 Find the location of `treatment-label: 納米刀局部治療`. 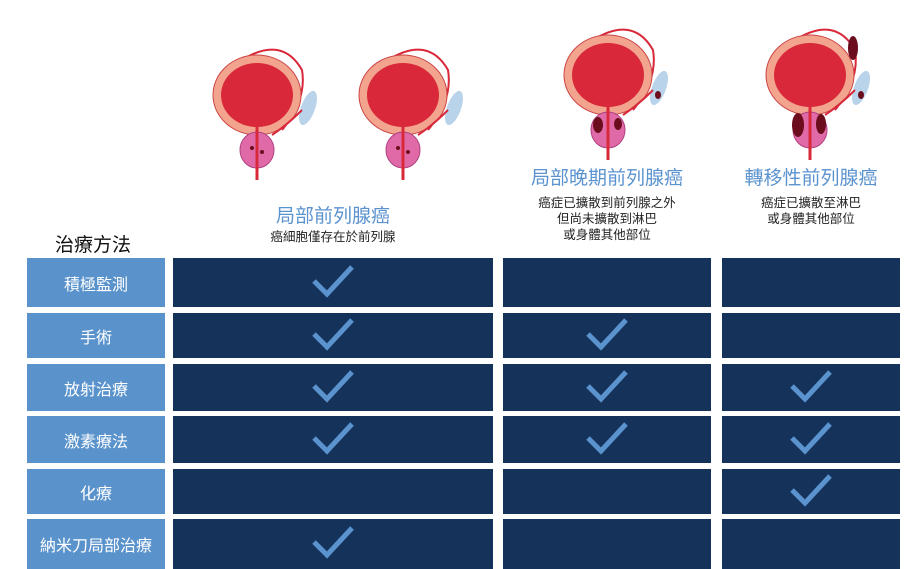

treatment-label: 納米刀局部治療 is located at coordinates (96, 544).